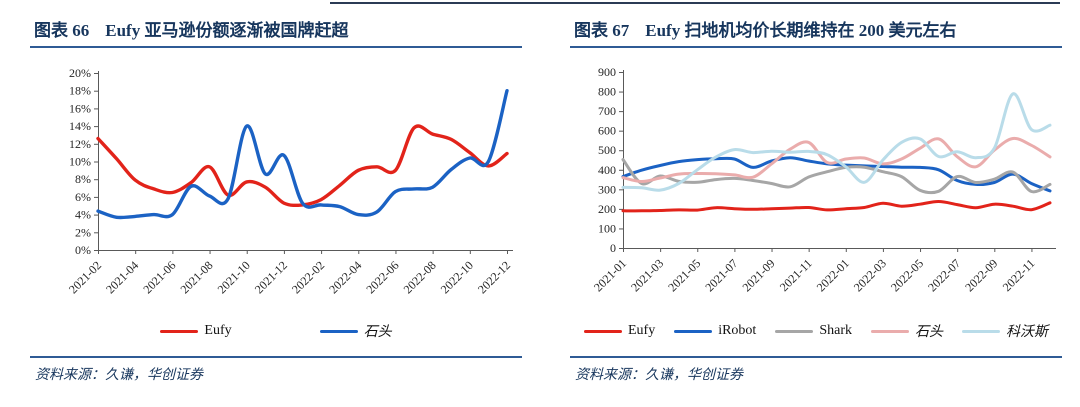 This screenshot has height=407, width=1080. I want to click on series-line-iRobot, so click(836, 174).